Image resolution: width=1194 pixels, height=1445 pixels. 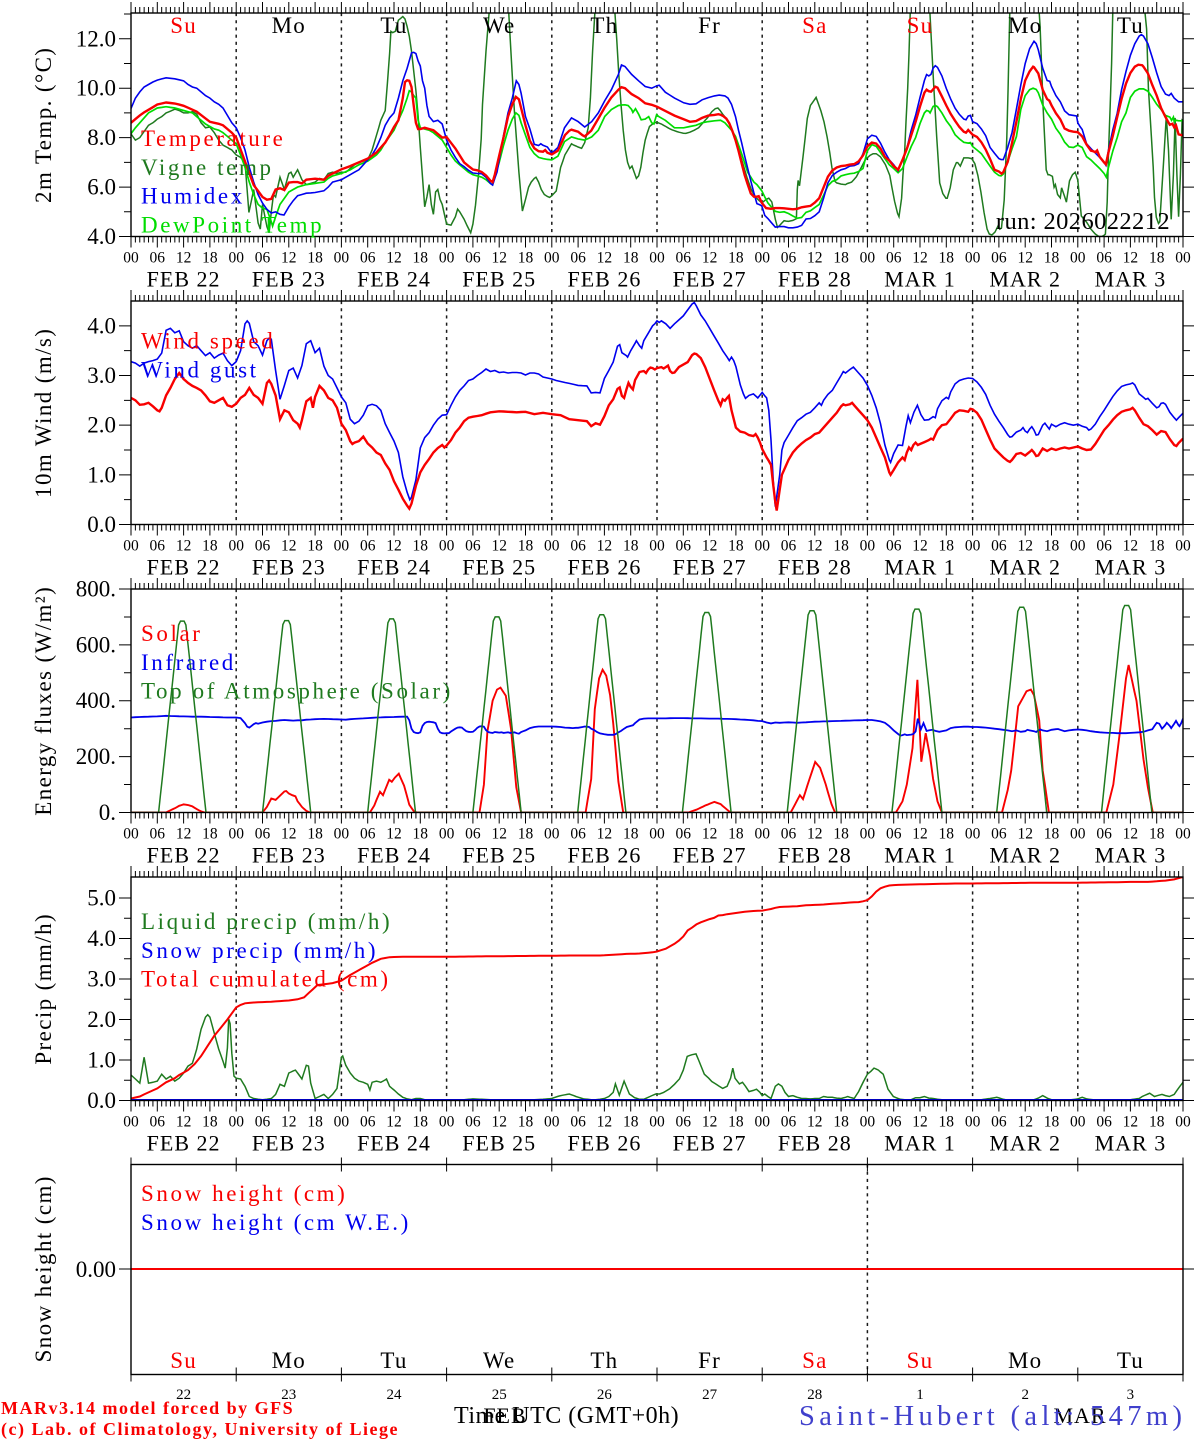 What do you see at coordinates (200, 369) in the screenshot?
I see `svg-text: Wind gust` at bounding box center [200, 369].